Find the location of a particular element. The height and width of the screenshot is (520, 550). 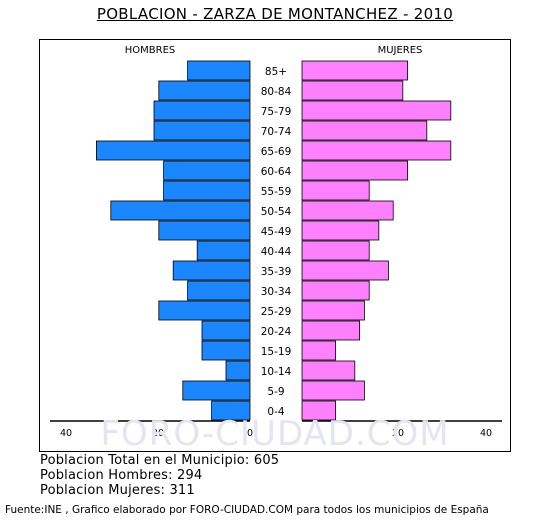

age-label-85+: 85+ is located at coordinates (276, 72).